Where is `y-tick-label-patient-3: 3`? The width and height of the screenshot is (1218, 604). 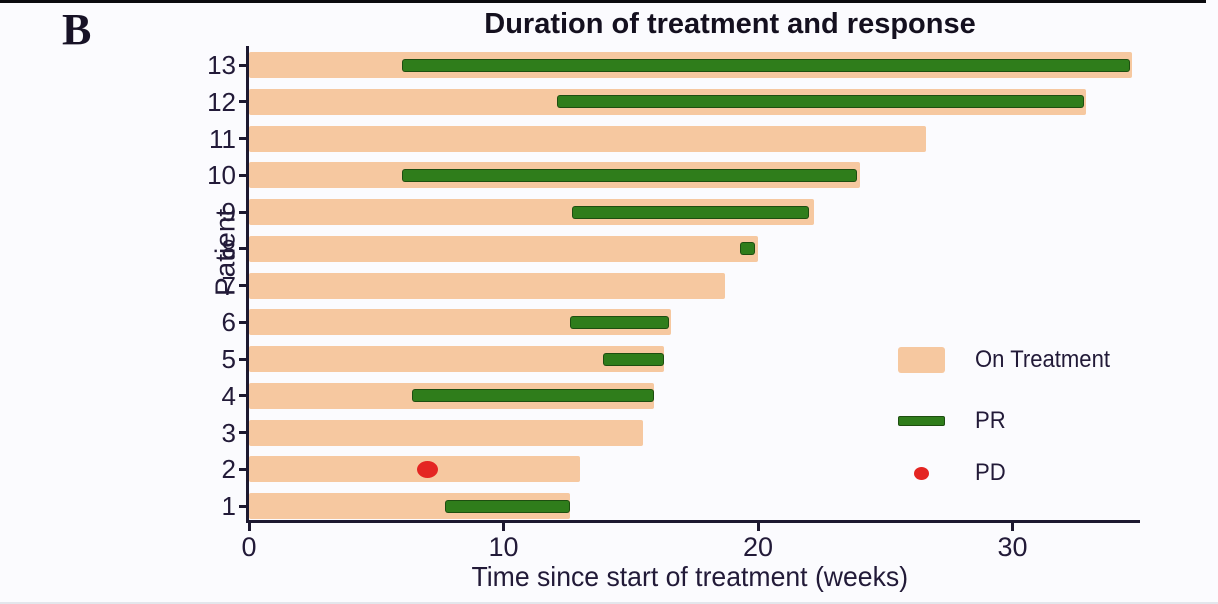
y-tick-label-patient-3: 3 is located at coordinates (228, 432).